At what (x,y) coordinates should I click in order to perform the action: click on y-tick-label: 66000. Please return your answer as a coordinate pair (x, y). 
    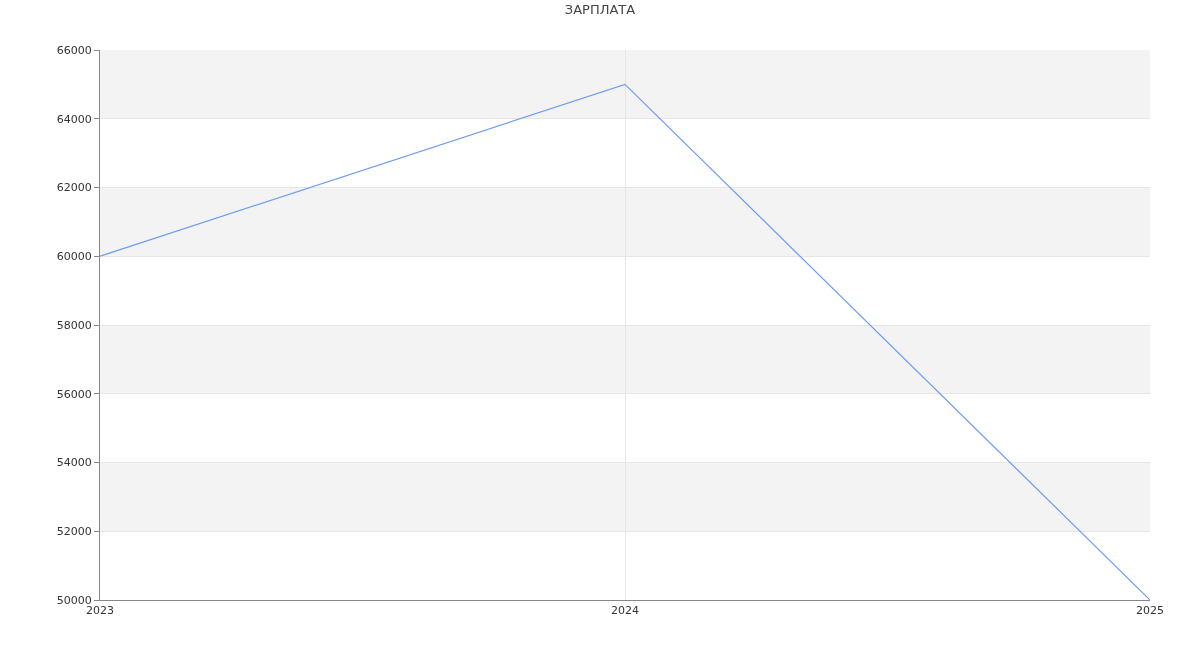
    Looking at the image, I should click on (74, 50).